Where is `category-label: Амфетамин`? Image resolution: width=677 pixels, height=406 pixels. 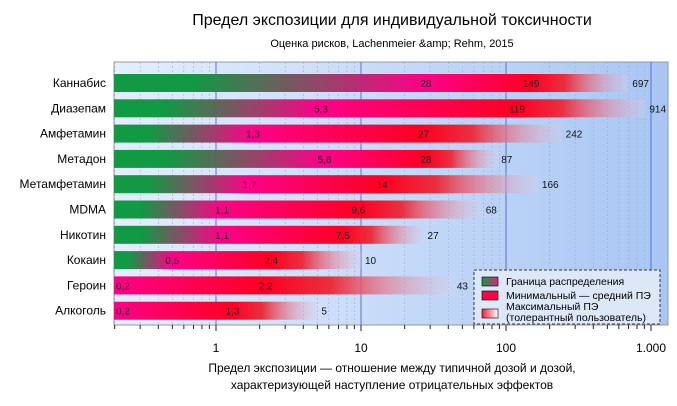 category-label: Амфетамин is located at coordinates (73, 134).